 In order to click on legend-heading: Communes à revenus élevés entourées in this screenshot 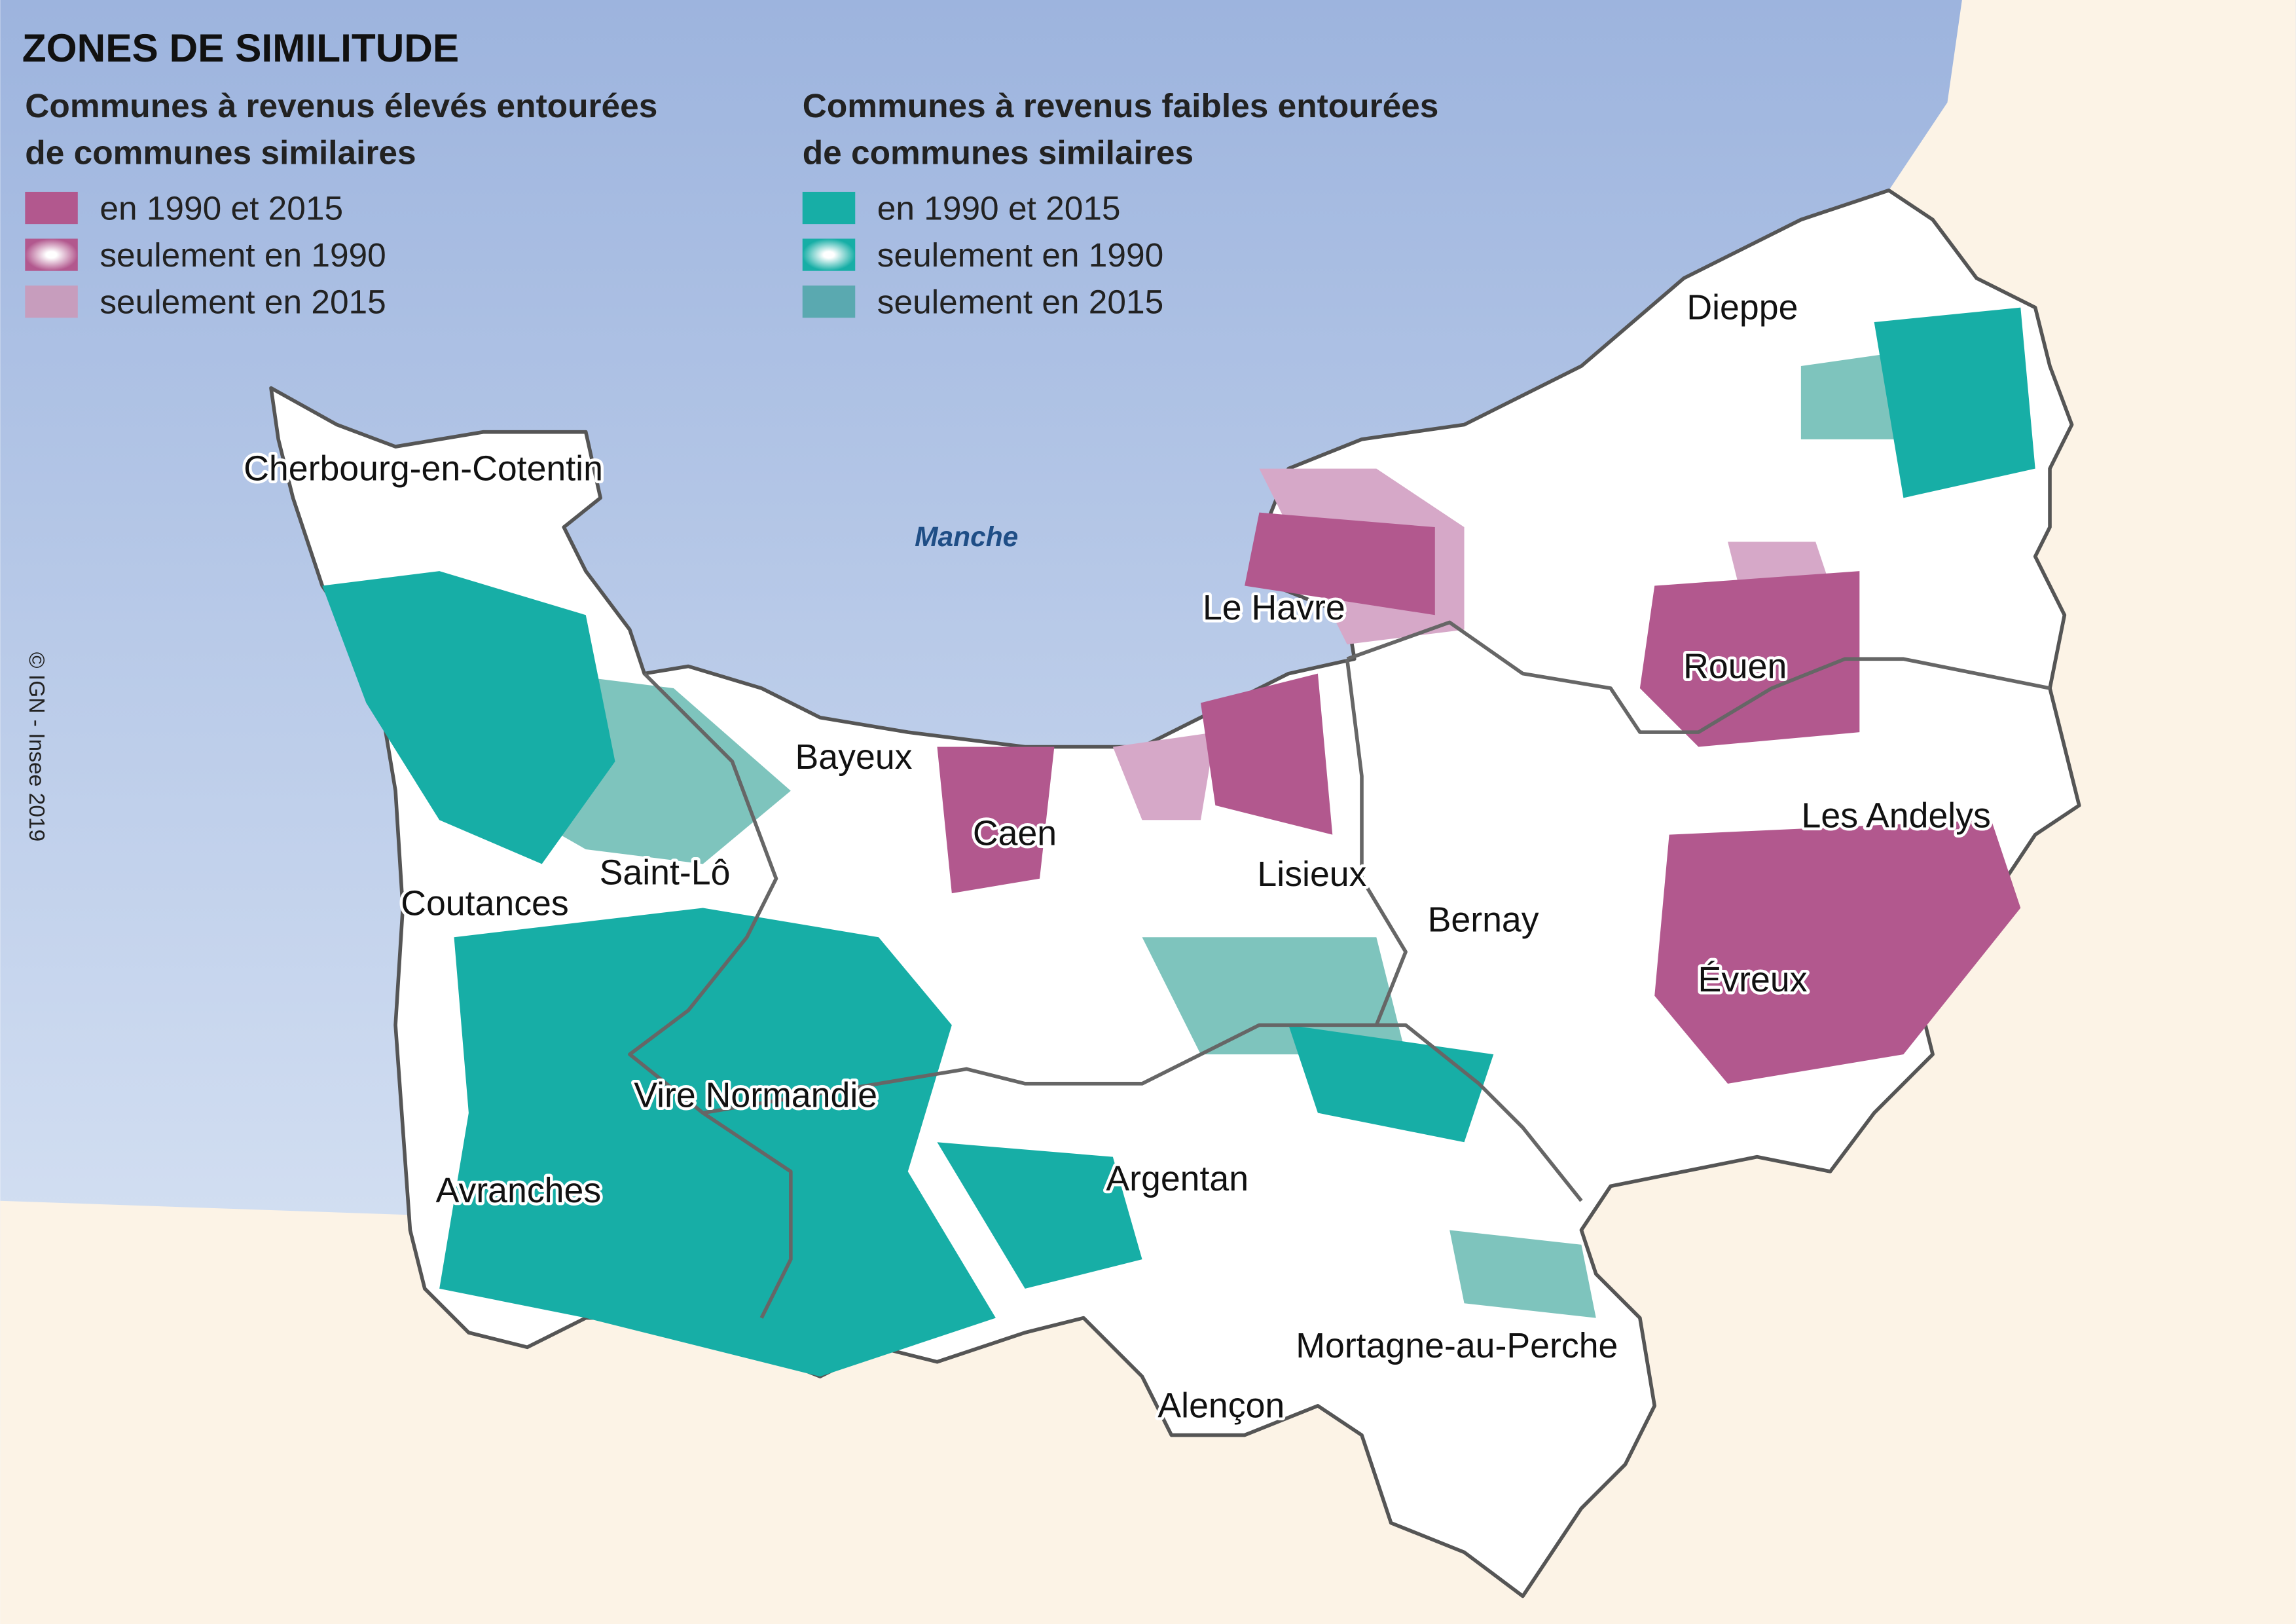, I will do `click(341, 105)`.